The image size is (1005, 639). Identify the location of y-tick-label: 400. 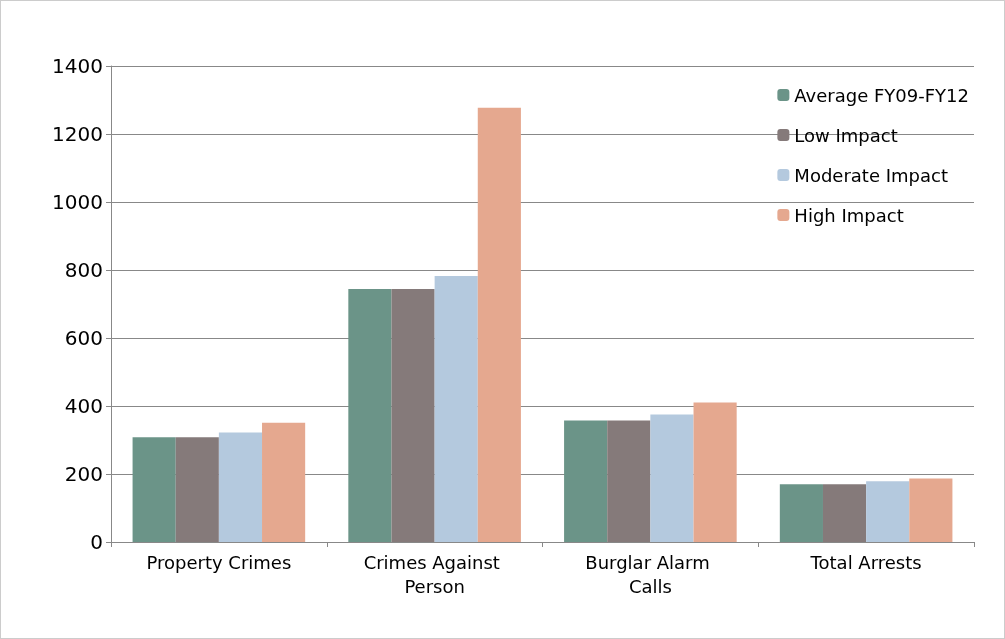
(83, 406).